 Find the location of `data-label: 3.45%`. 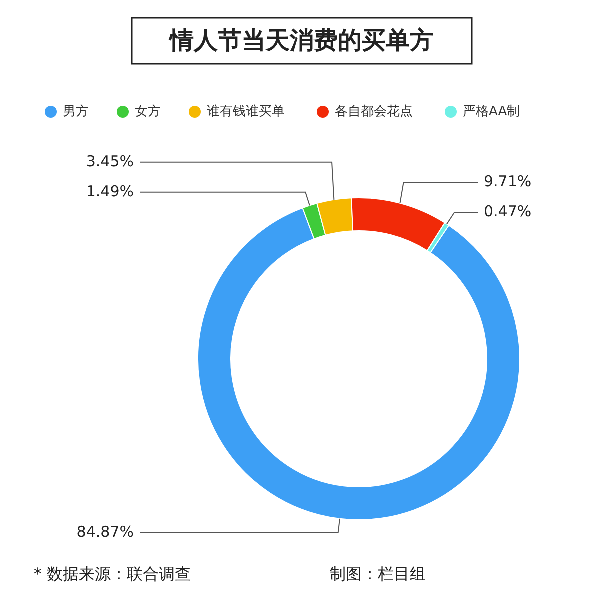

data-label: 3.45% is located at coordinates (110, 161).